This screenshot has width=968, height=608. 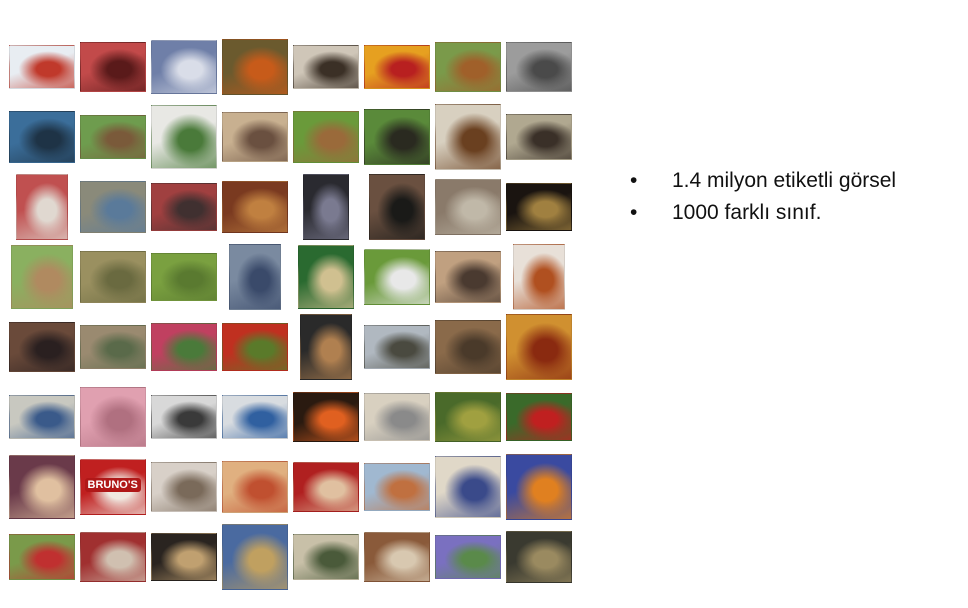 What do you see at coordinates (396, 557) in the screenshot?
I see `photo-thumbnail-dining-table` at bounding box center [396, 557].